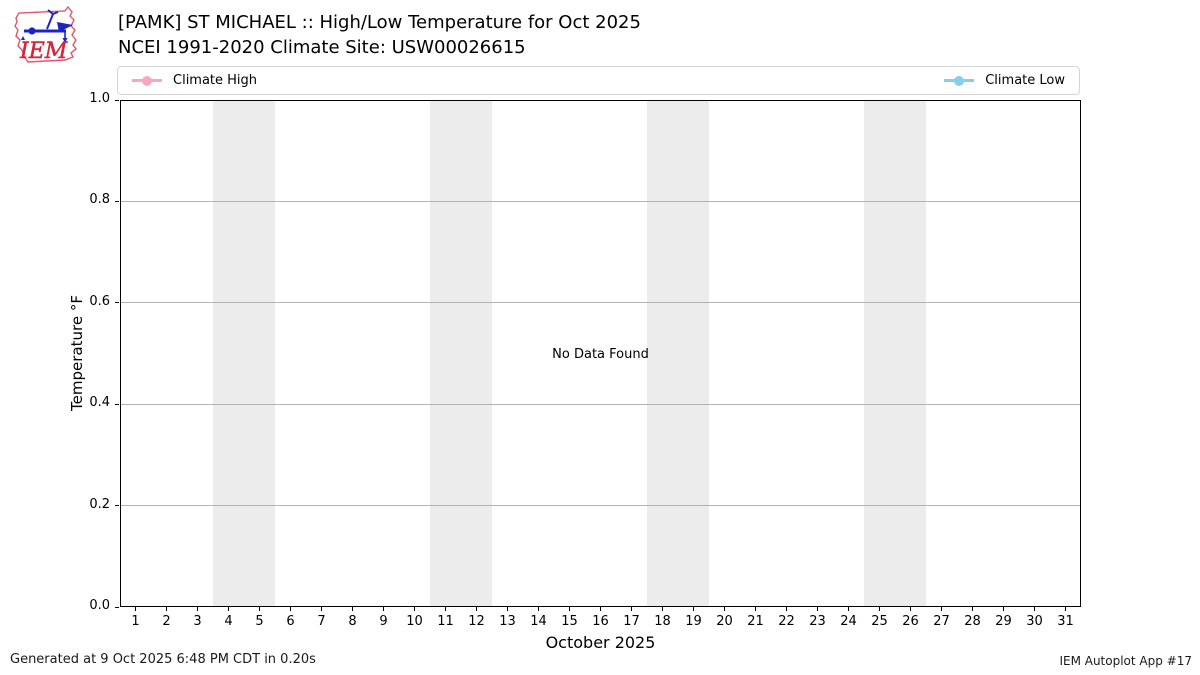 This screenshot has width=1200, height=675. What do you see at coordinates (99, 98) in the screenshot?
I see `y-tick-label: 1.0` at bounding box center [99, 98].